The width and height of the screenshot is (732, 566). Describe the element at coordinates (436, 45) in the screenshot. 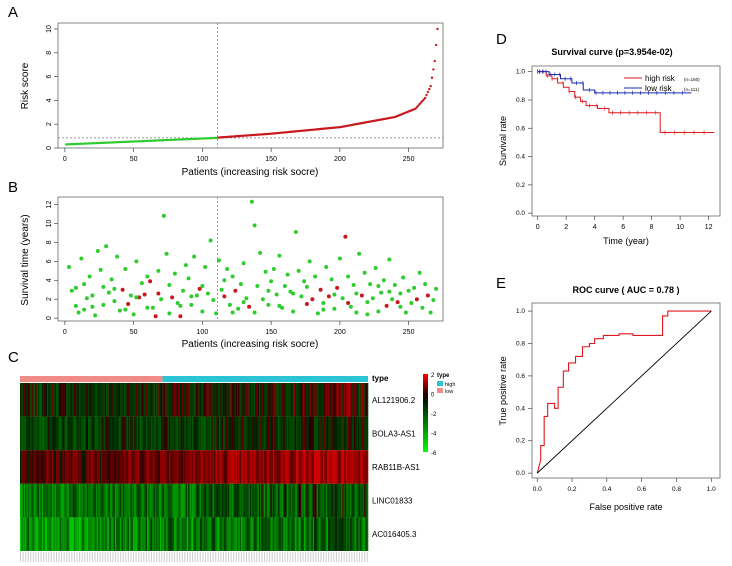

I see `high-risk-point` at that location.